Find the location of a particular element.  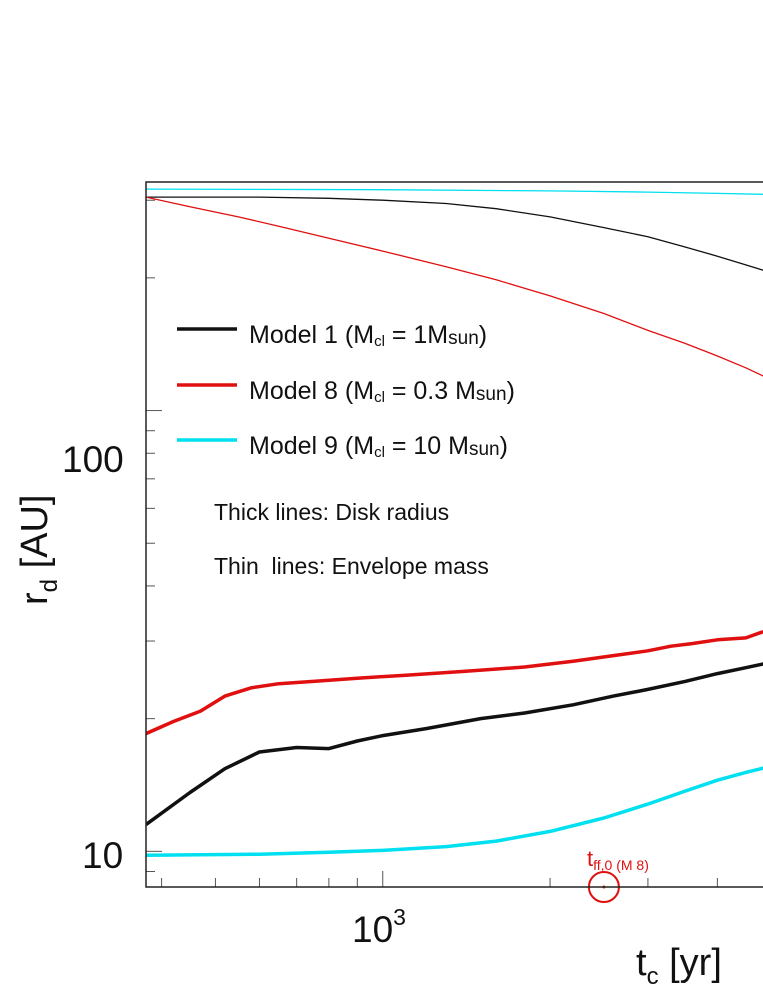

x-tick-label-1000: 103 is located at coordinates (379, 927).